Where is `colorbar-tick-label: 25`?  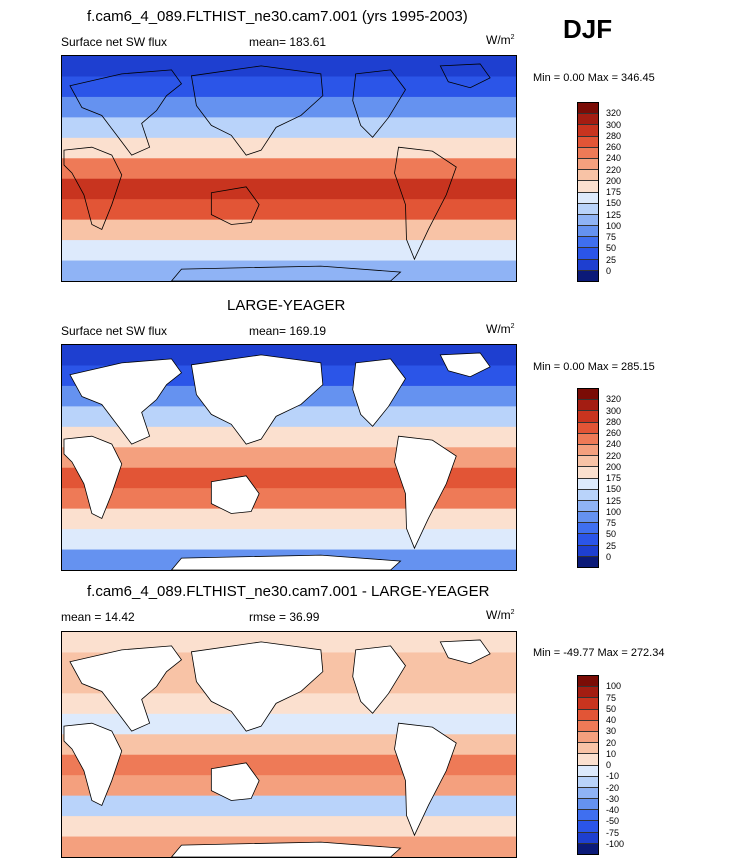
colorbar-tick-label: 25 is located at coordinates (611, 545).